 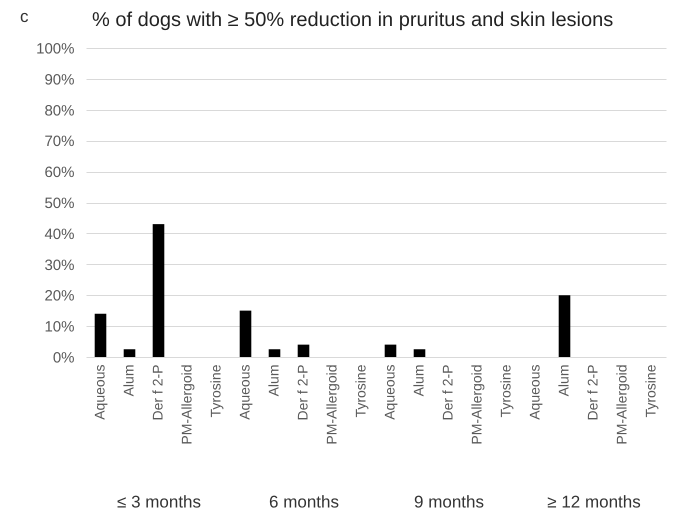 What do you see at coordinates (59, 79) in the screenshot?
I see `y-tick-label: 90%` at bounding box center [59, 79].